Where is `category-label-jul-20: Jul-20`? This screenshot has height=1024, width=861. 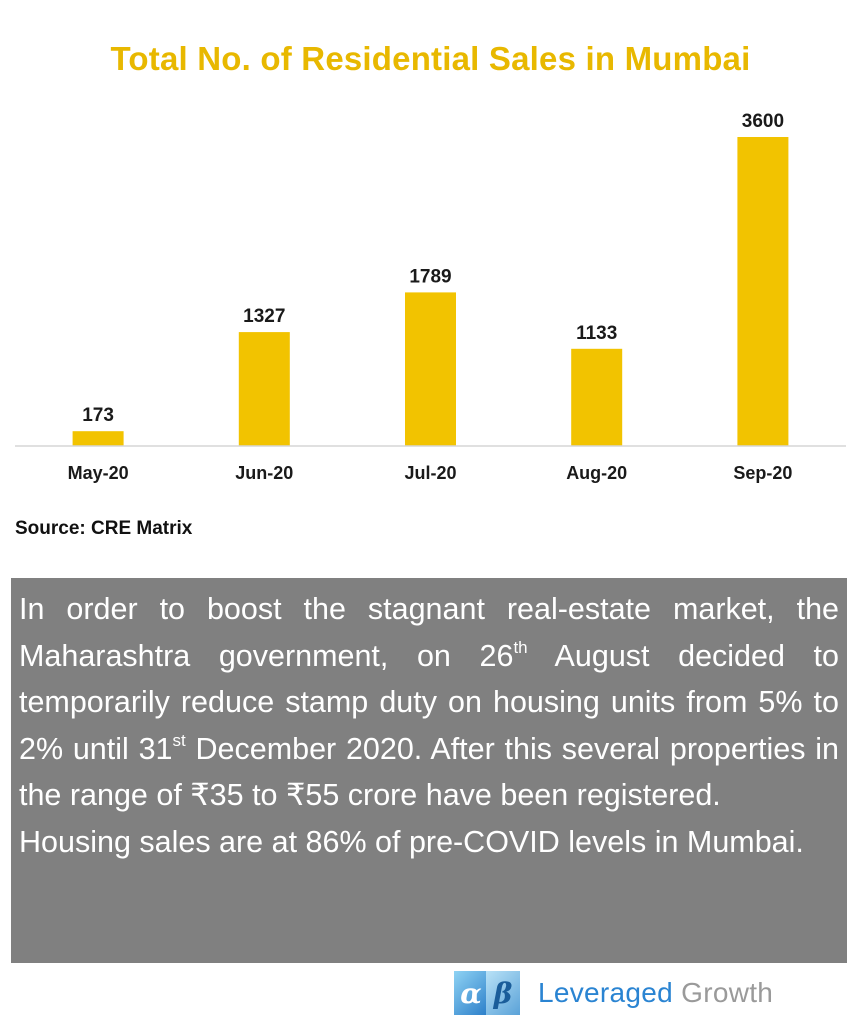
category-label-jul-20: Jul-20 is located at coordinates (430, 473).